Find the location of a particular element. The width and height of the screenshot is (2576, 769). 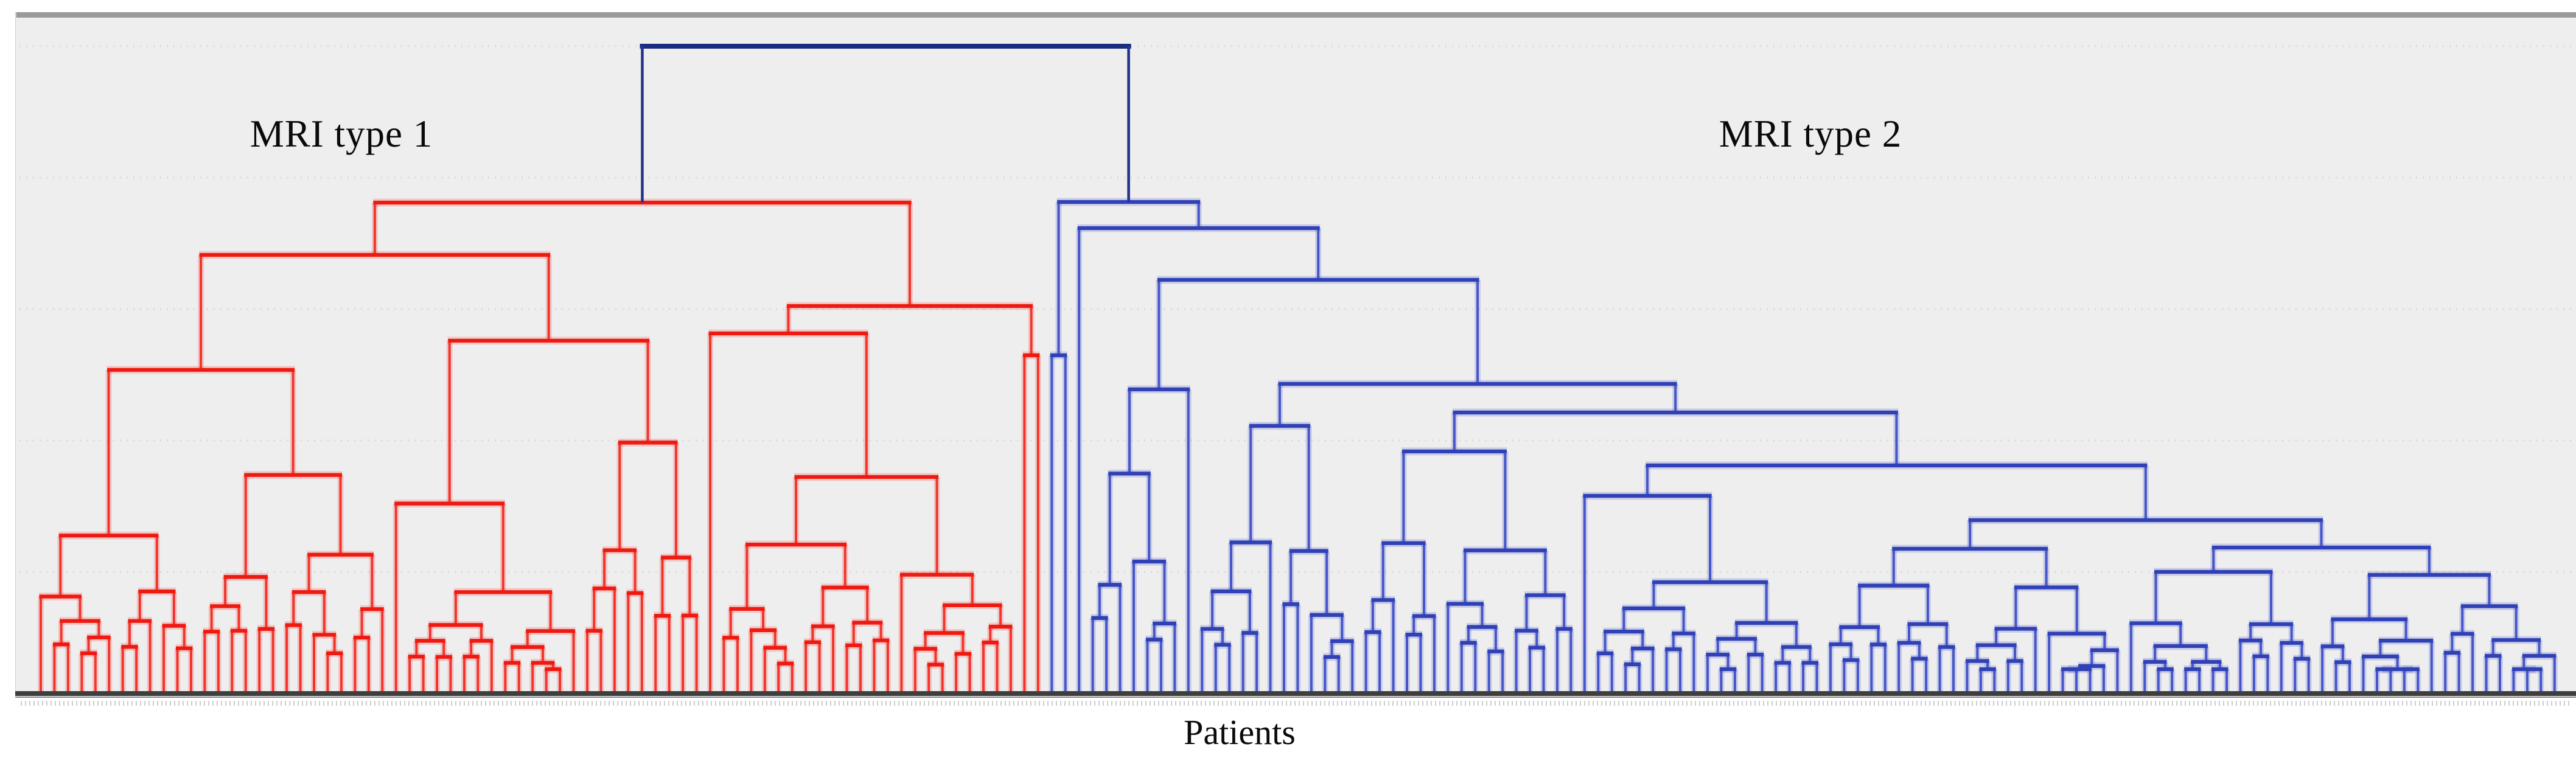

root-link is located at coordinates (885, 124).